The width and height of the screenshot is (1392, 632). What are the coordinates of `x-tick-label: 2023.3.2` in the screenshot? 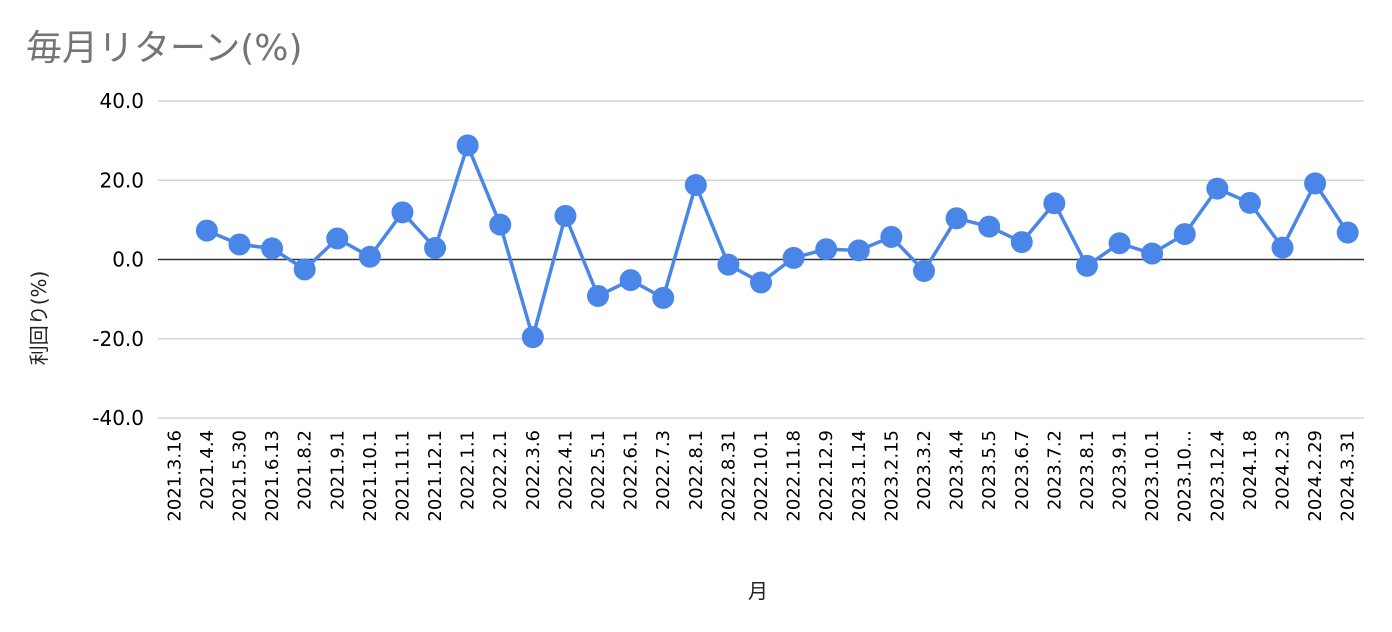 It's located at (924, 470).